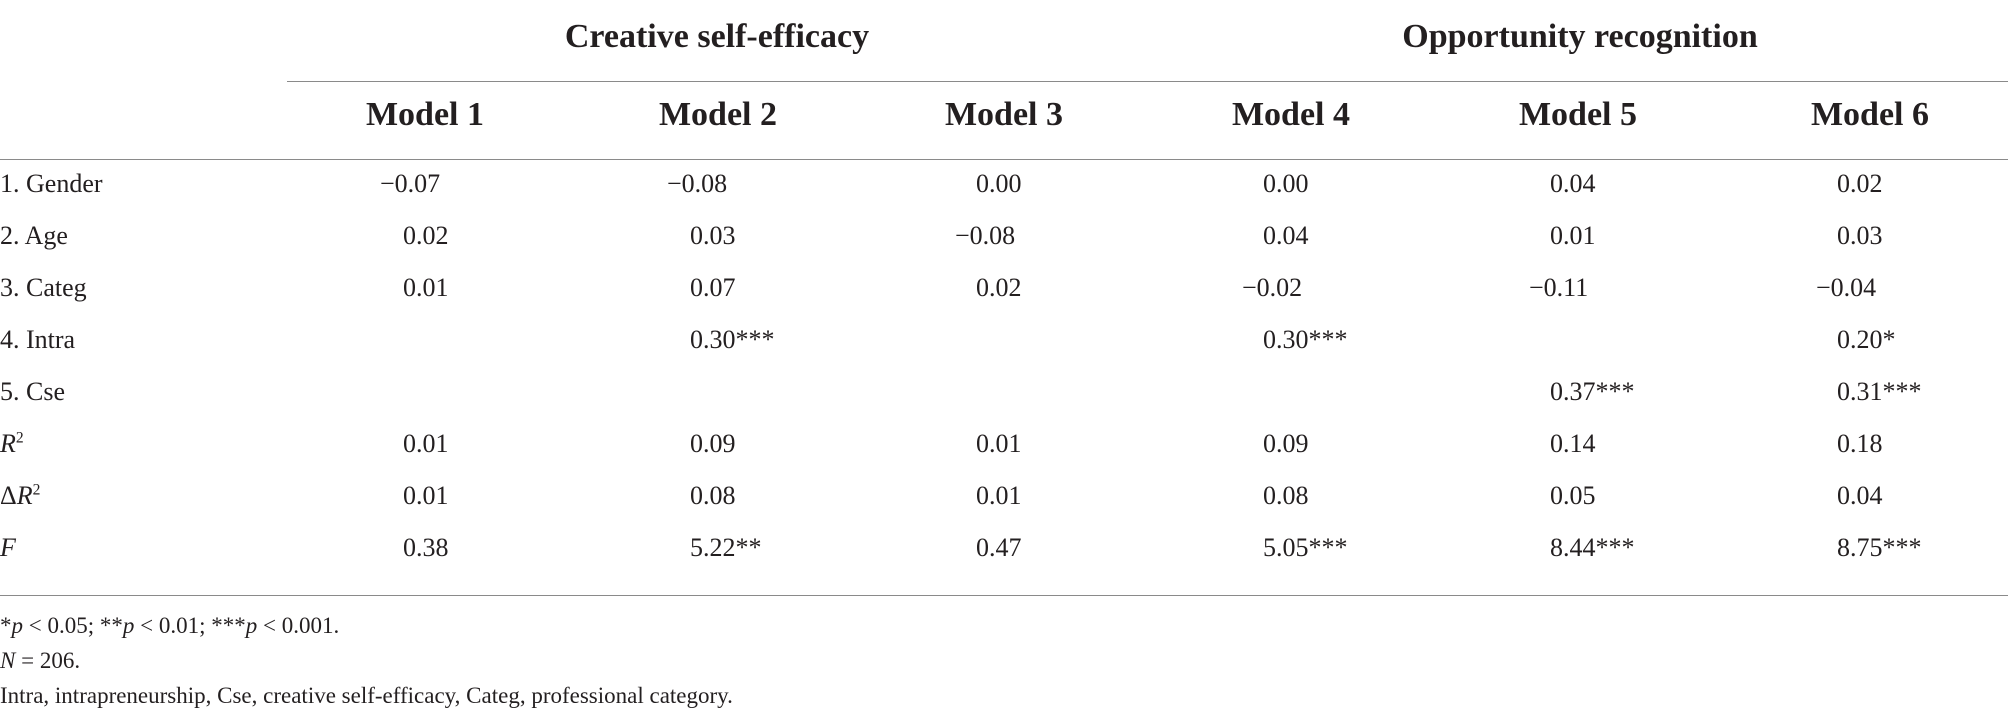  What do you see at coordinates (1004, 114) in the screenshot?
I see `column-header-model-3: Model 3` at bounding box center [1004, 114].